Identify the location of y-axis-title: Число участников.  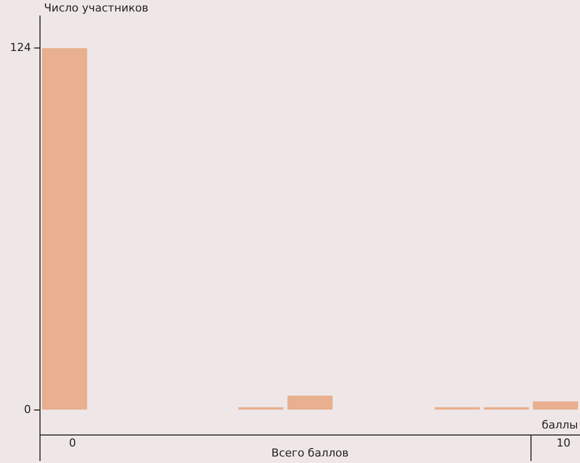
(96, 7).